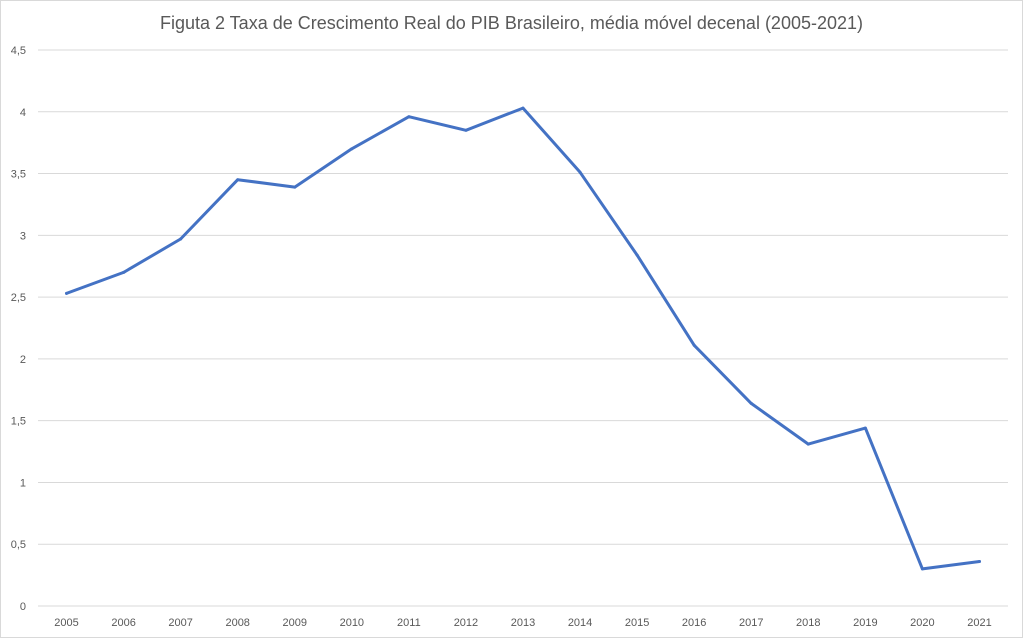 The image size is (1023, 638). What do you see at coordinates (922, 623) in the screenshot?
I see `x-tick-label: 2020` at bounding box center [922, 623].